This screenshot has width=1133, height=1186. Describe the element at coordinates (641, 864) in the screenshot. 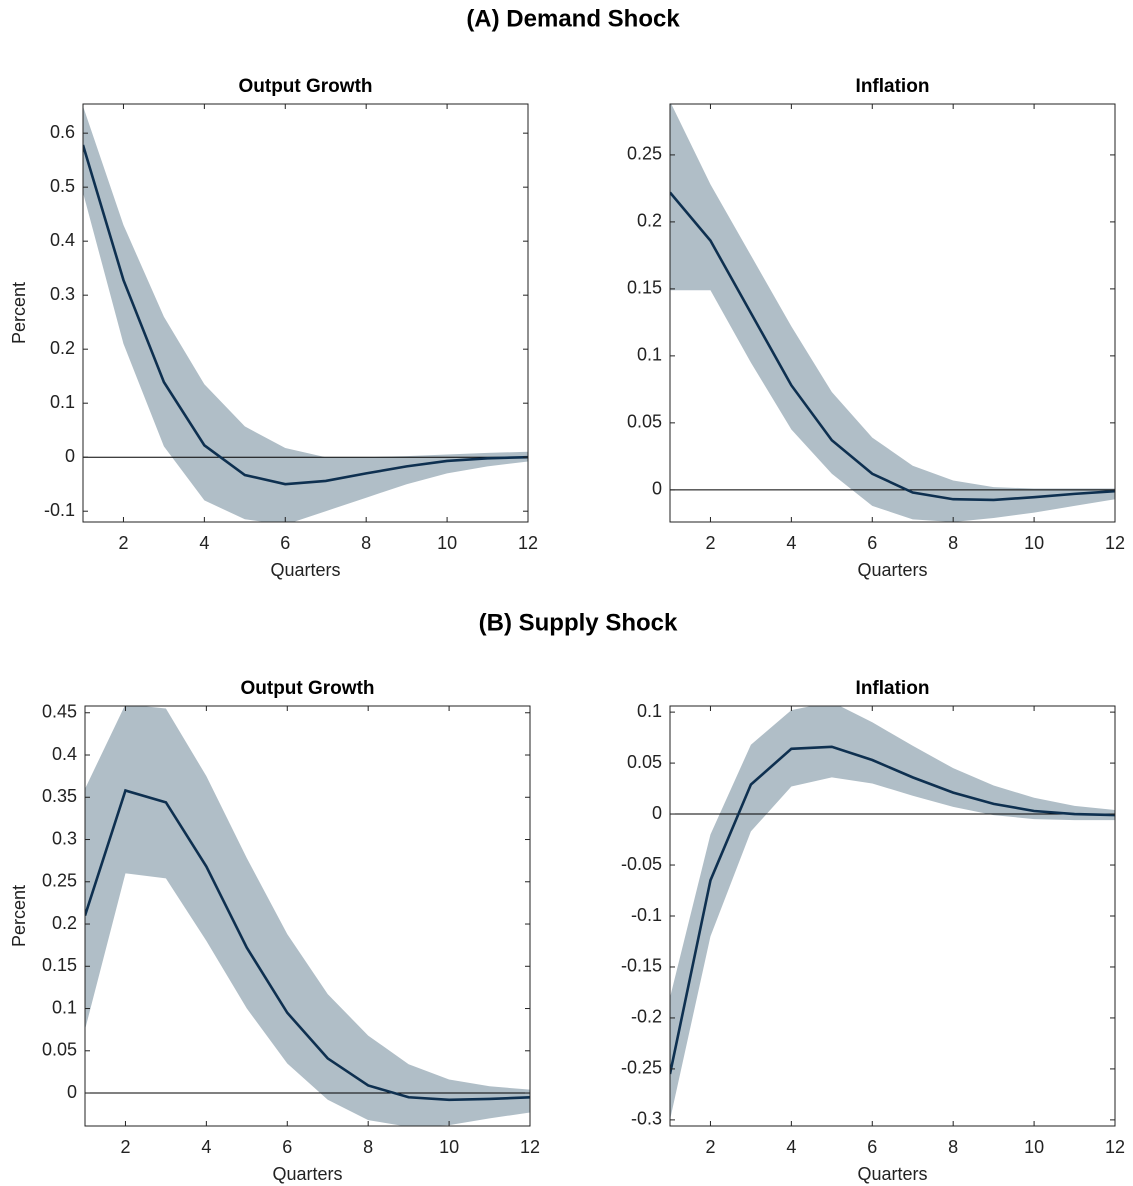

I see `y-tick-label: -0.05` at that location.